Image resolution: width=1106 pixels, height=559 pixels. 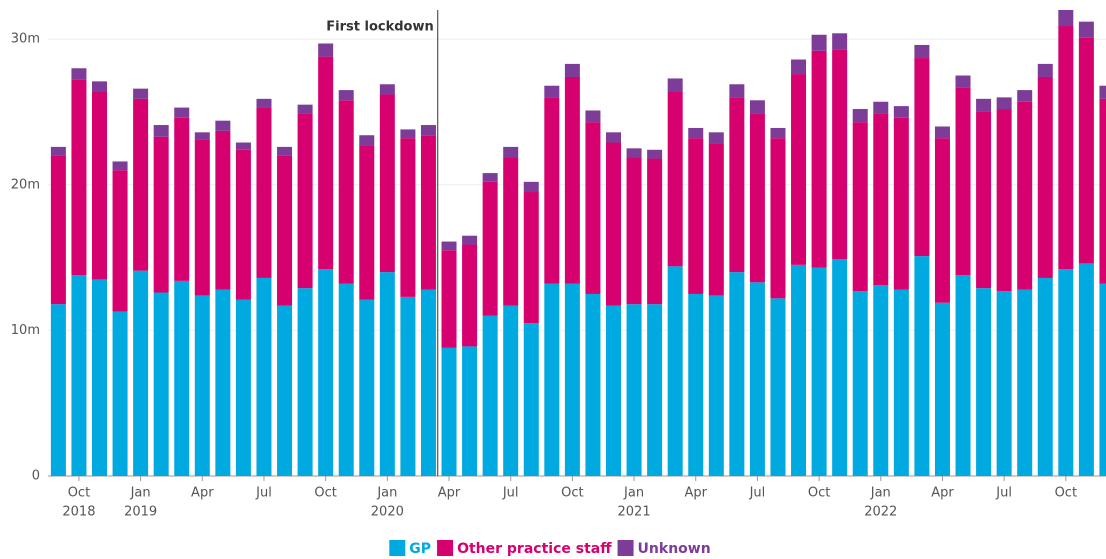 What do you see at coordinates (36, 476) in the screenshot?
I see `y-tick-label: 0` at bounding box center [36, 476].